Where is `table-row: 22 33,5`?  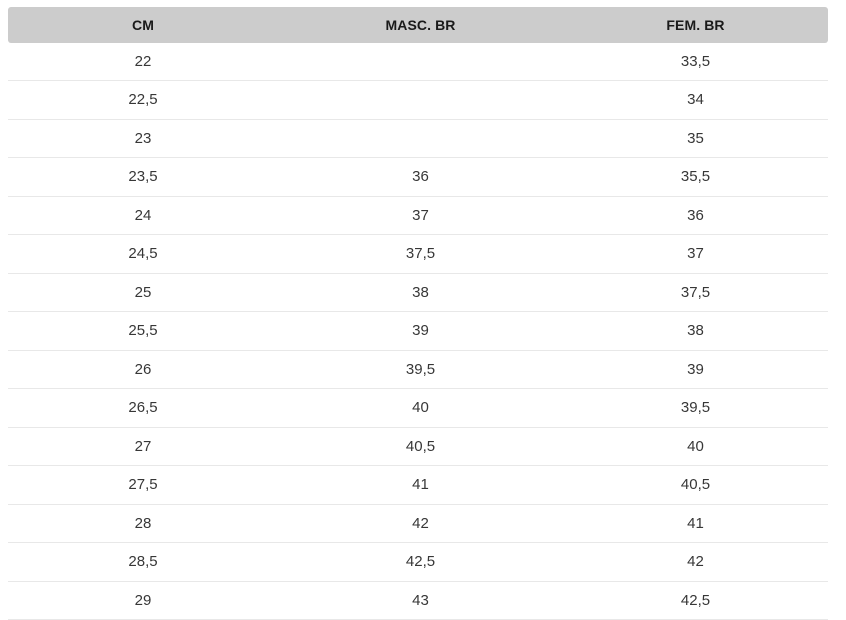 table-row: 22 33,5 is located at coordinates (418, 62).